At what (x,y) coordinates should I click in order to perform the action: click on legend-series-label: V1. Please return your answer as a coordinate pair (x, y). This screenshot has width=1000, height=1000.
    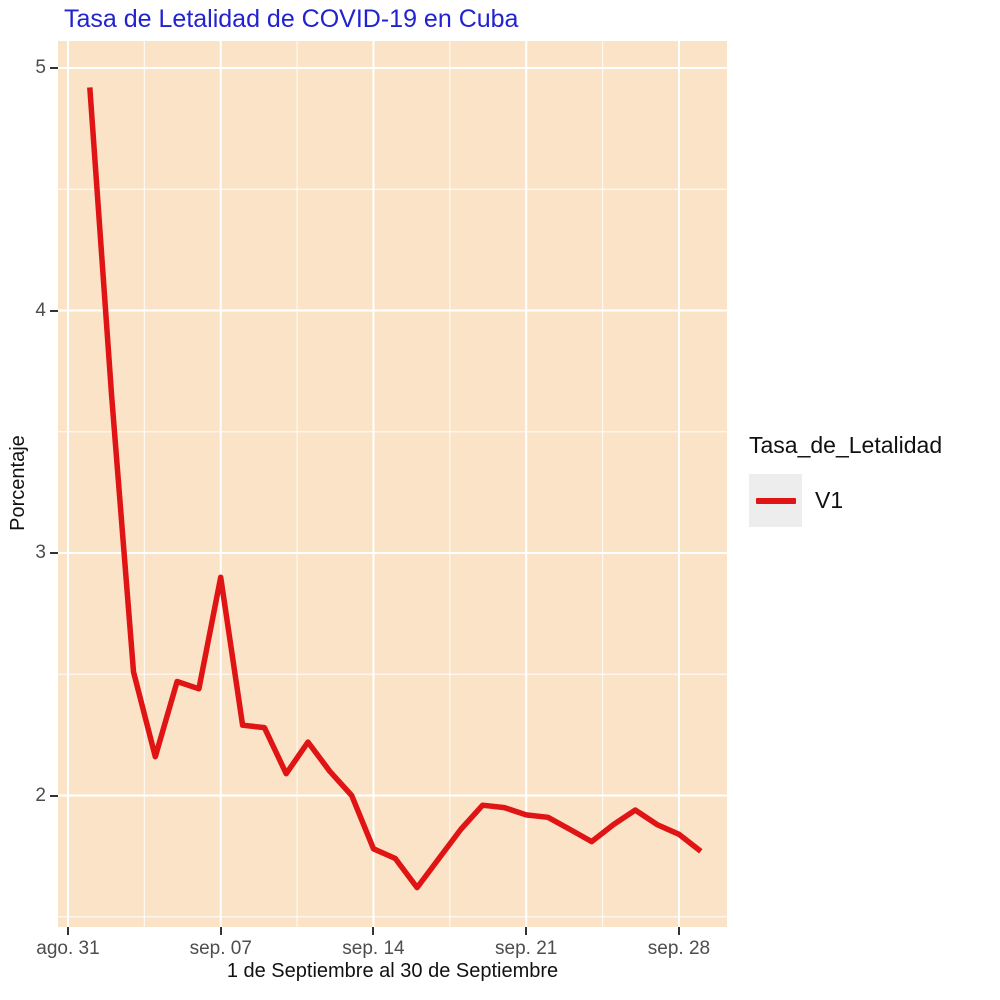
    Looking at the image, I should click on (829, 500).